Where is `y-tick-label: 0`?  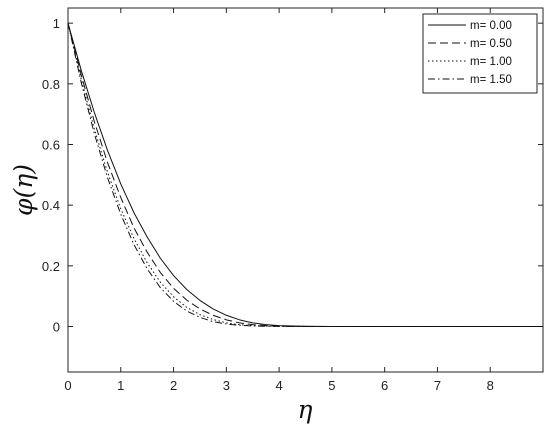
y-tick-label: 0 is located at coordinates (56, 327).